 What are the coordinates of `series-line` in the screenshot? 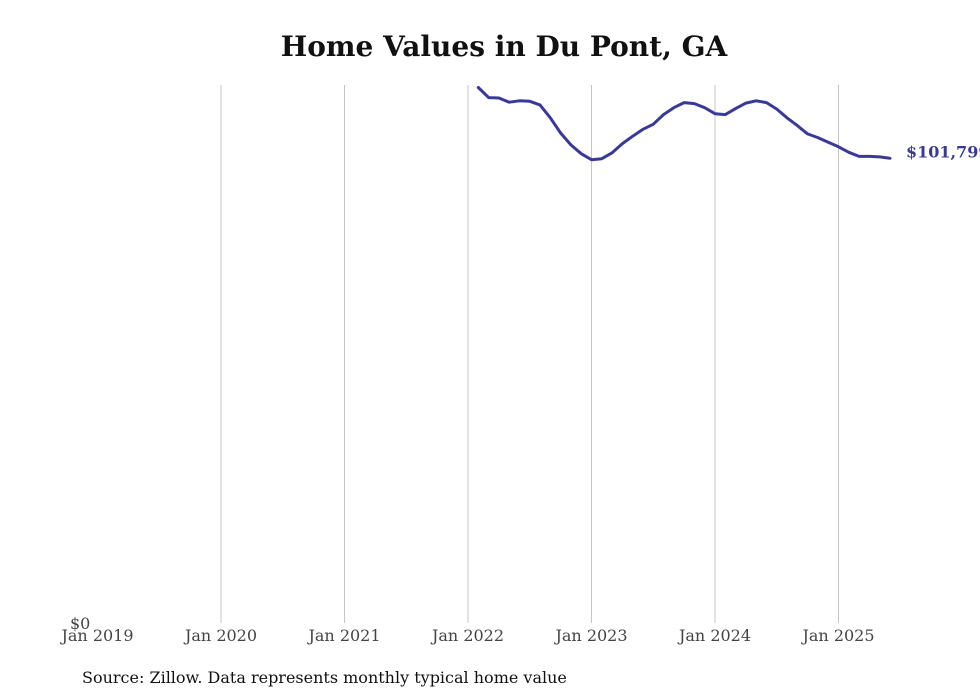 It's located at (684, 124).